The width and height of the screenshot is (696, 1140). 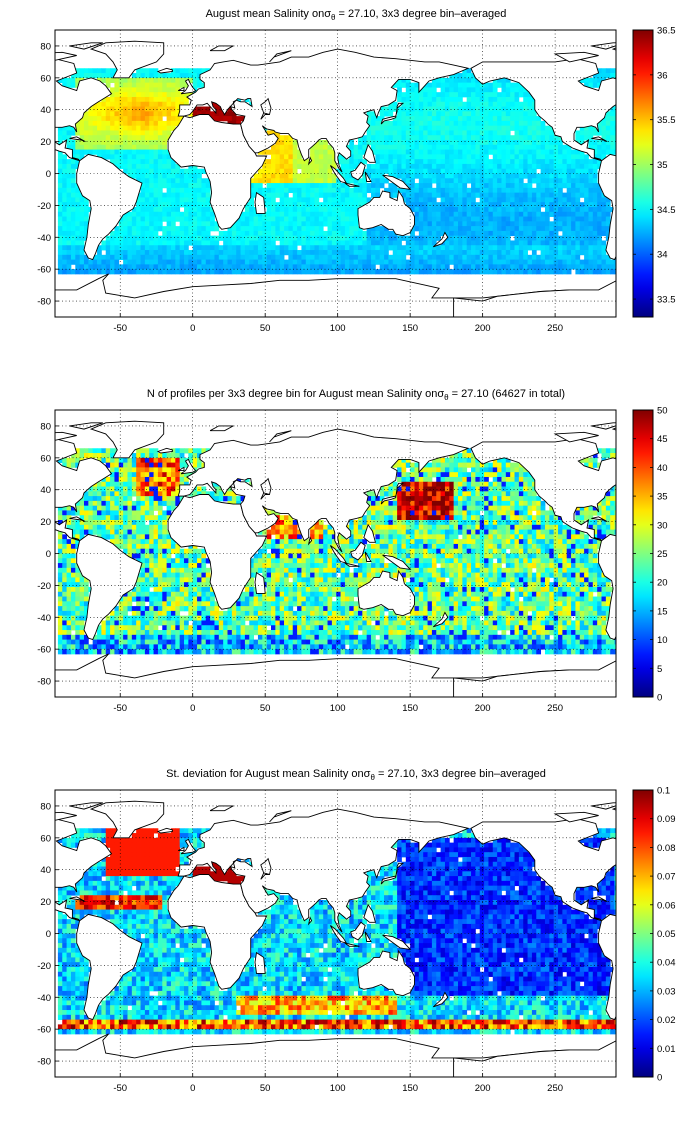 What do you see at coordinates (260, 202) in the screenshot?
I see `coastline` at bounding box center [260, 202].